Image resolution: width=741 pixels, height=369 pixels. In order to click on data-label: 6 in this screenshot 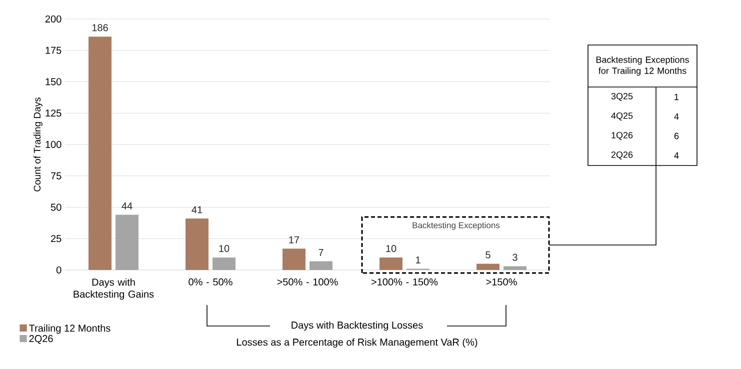, I will do `click(676, 136)`.